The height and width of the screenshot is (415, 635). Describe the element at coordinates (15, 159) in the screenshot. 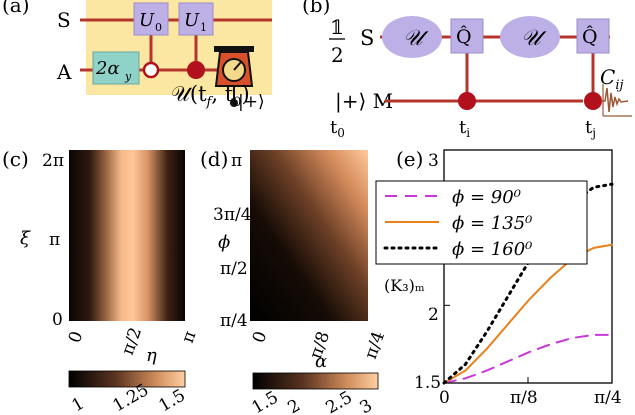

I see `panel-c-label: (c)` at that location.